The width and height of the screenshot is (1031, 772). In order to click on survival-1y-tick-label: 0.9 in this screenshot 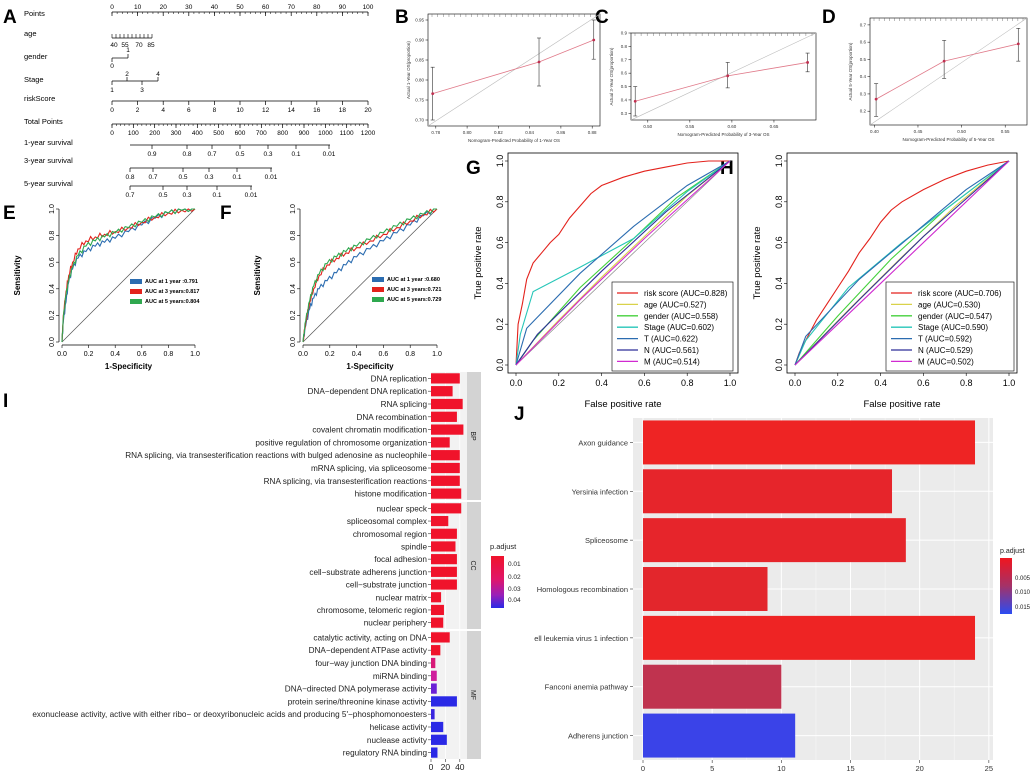, I will do `click(151, 154)`.